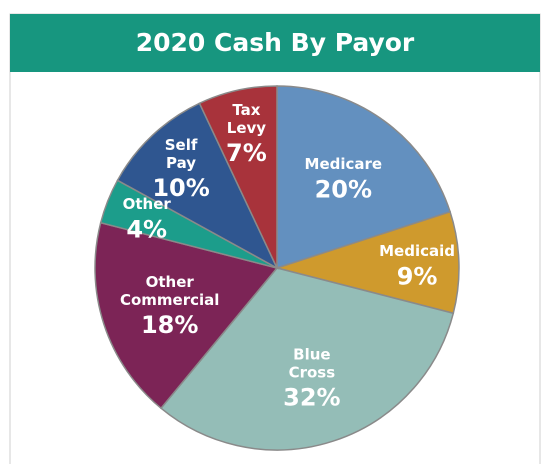 The image size is (545, 468). I want to click on slice-label: Tax Levy, so click(247, 119).